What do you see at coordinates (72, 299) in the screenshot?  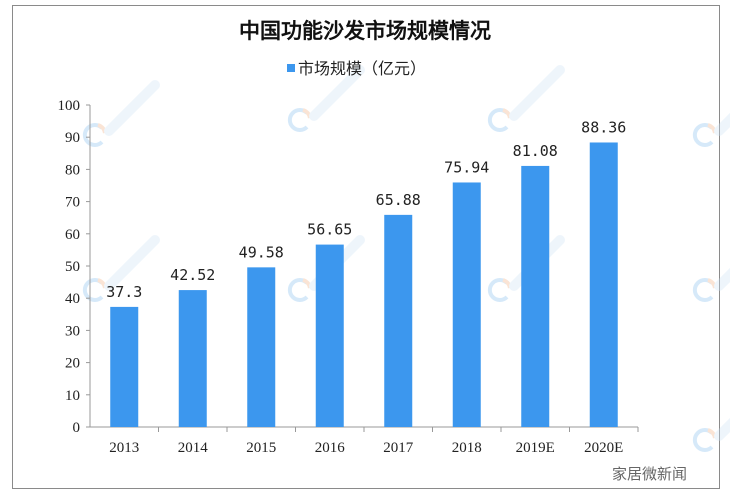 I see `y-tick-label: 40` at bounding box center [72, 299].